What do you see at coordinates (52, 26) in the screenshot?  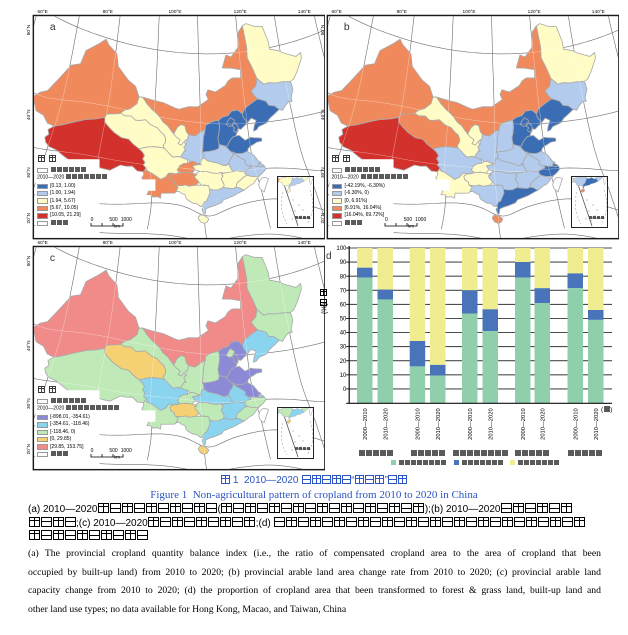 I see `svg-text: a` at bounding box center [52, 26].